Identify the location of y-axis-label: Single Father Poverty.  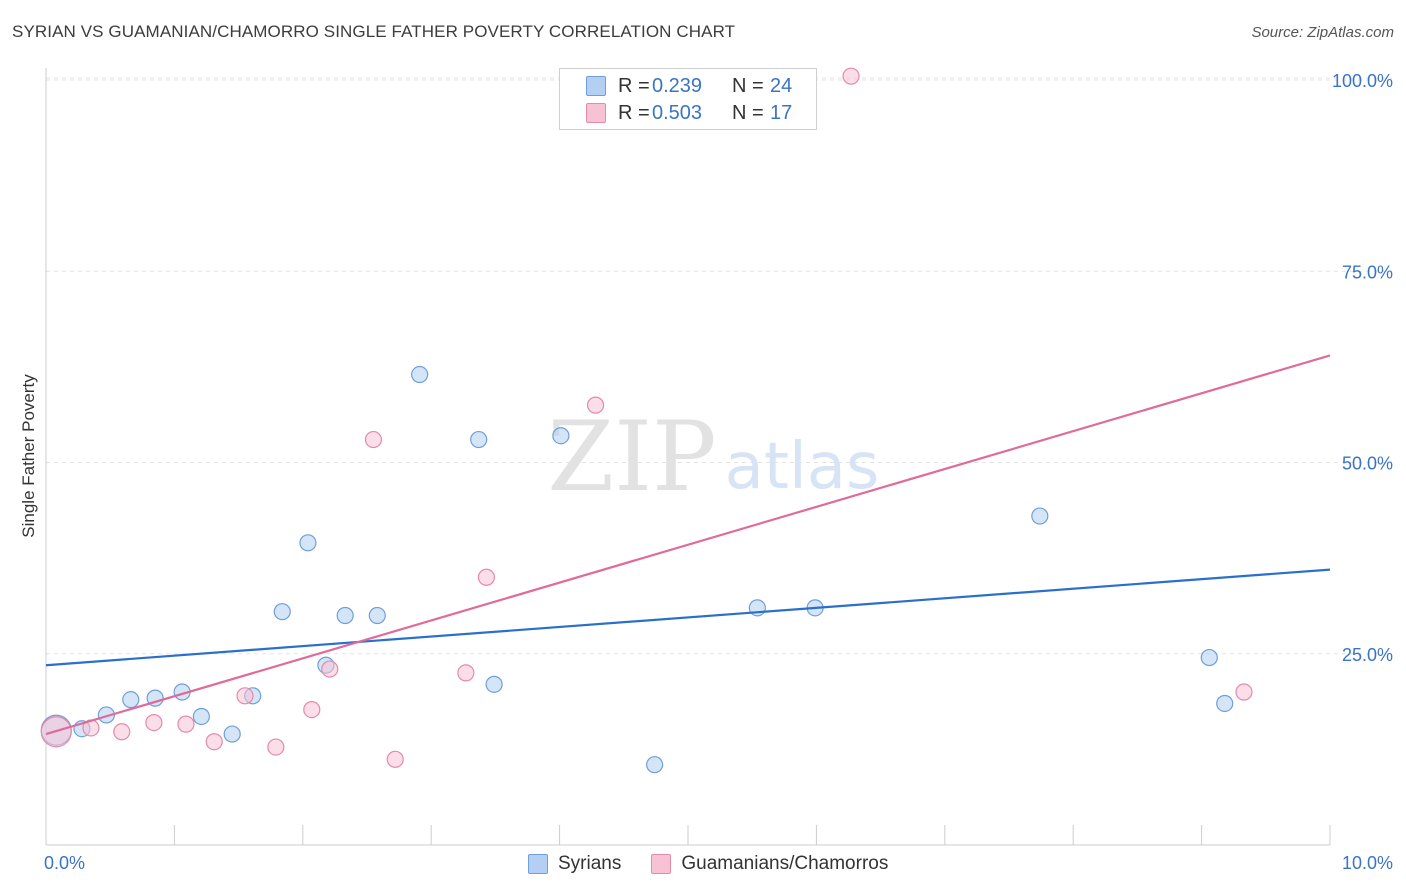
(28, 456).